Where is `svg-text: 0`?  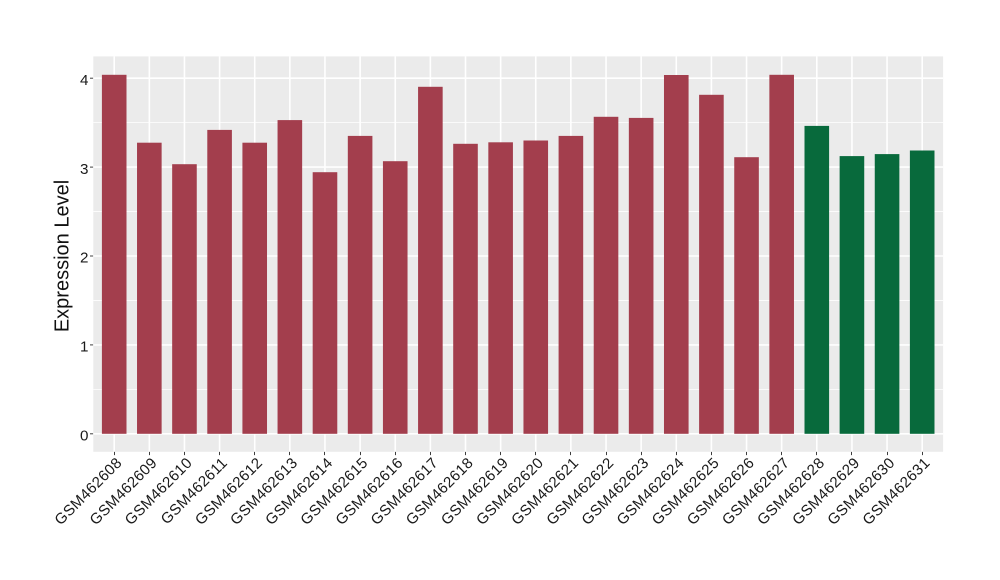 svg-text: 0 is located at coordinates (84, 436).